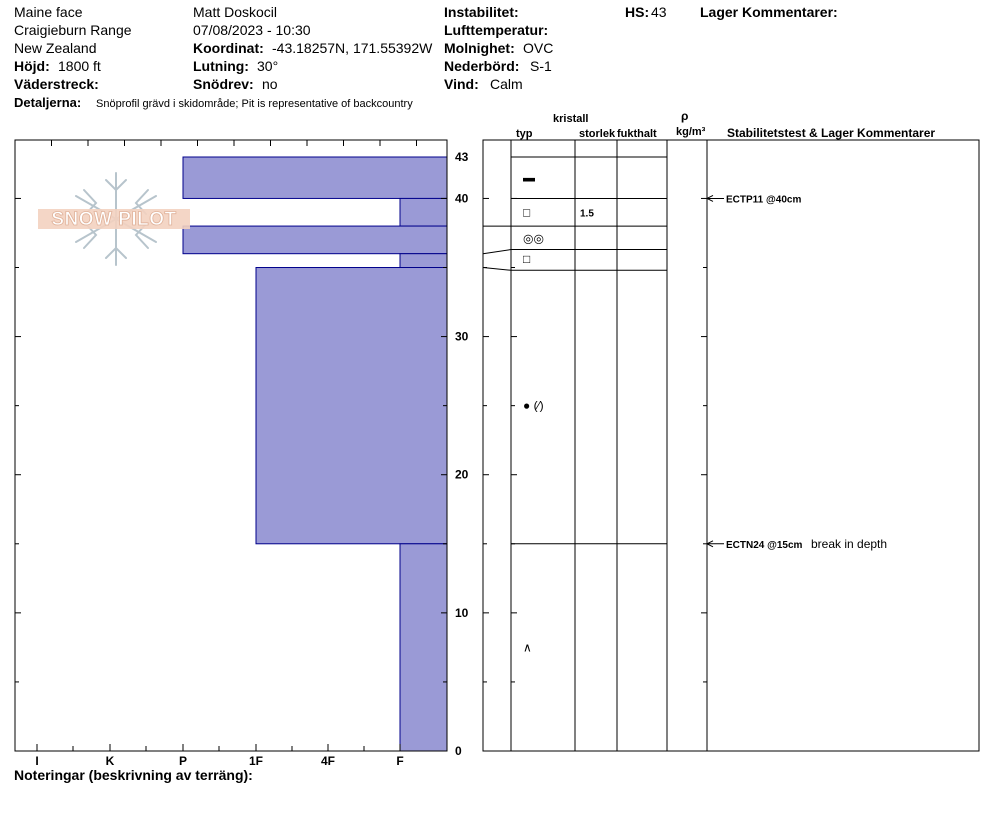  I want to click on crystal-symbol: ▬, so click(529, 178).